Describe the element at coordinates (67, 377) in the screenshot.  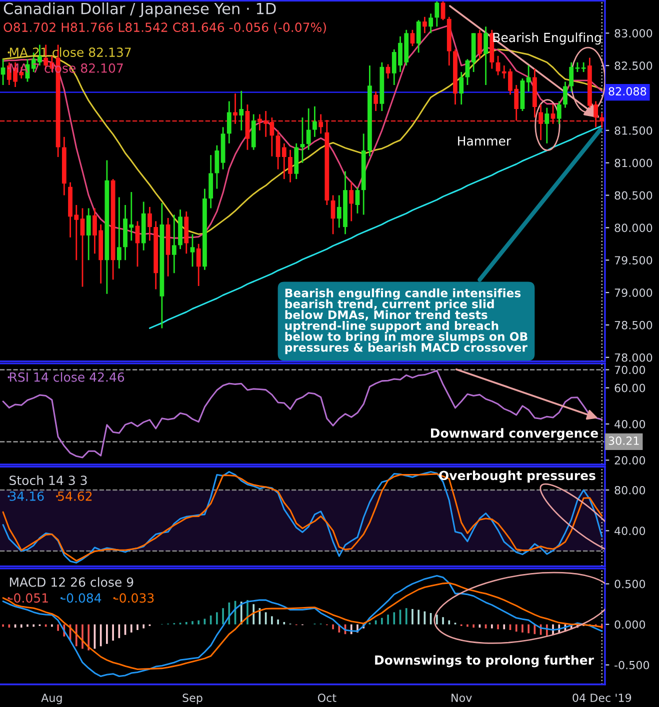
I see `legend-label: RSI 14 close 42.46` at that location.